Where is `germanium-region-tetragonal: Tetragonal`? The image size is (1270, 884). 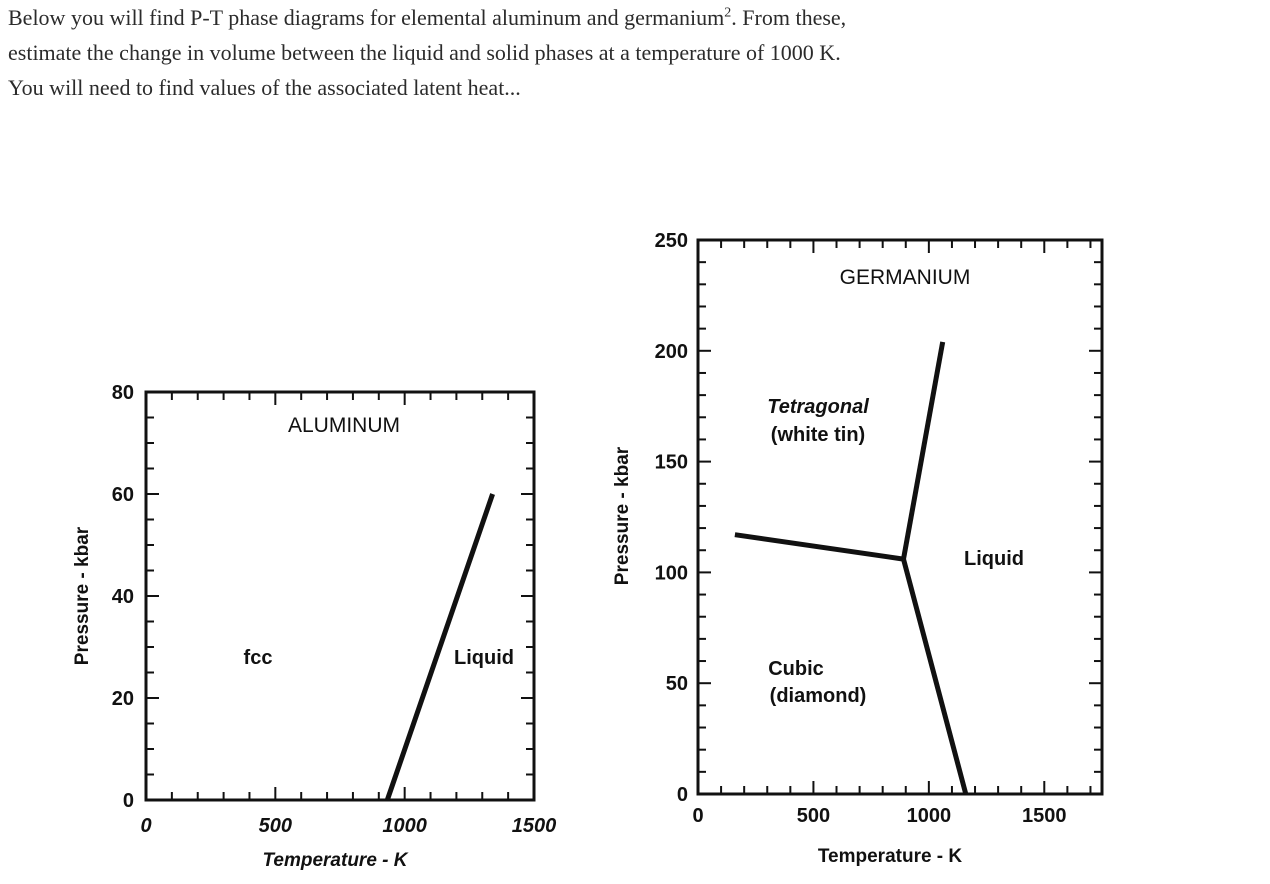 germanium-region-tetragonal: Tetragonal is located at coordinates (818, 407).